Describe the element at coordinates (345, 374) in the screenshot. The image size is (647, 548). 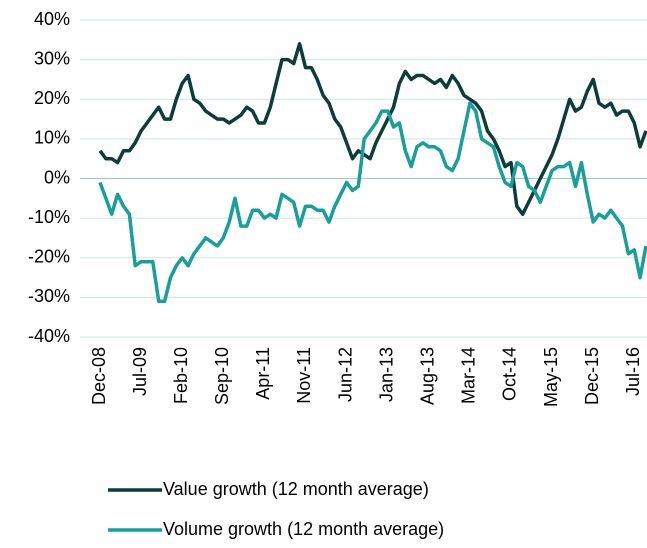
I see `x-tick-label: Jun-12` at that location.